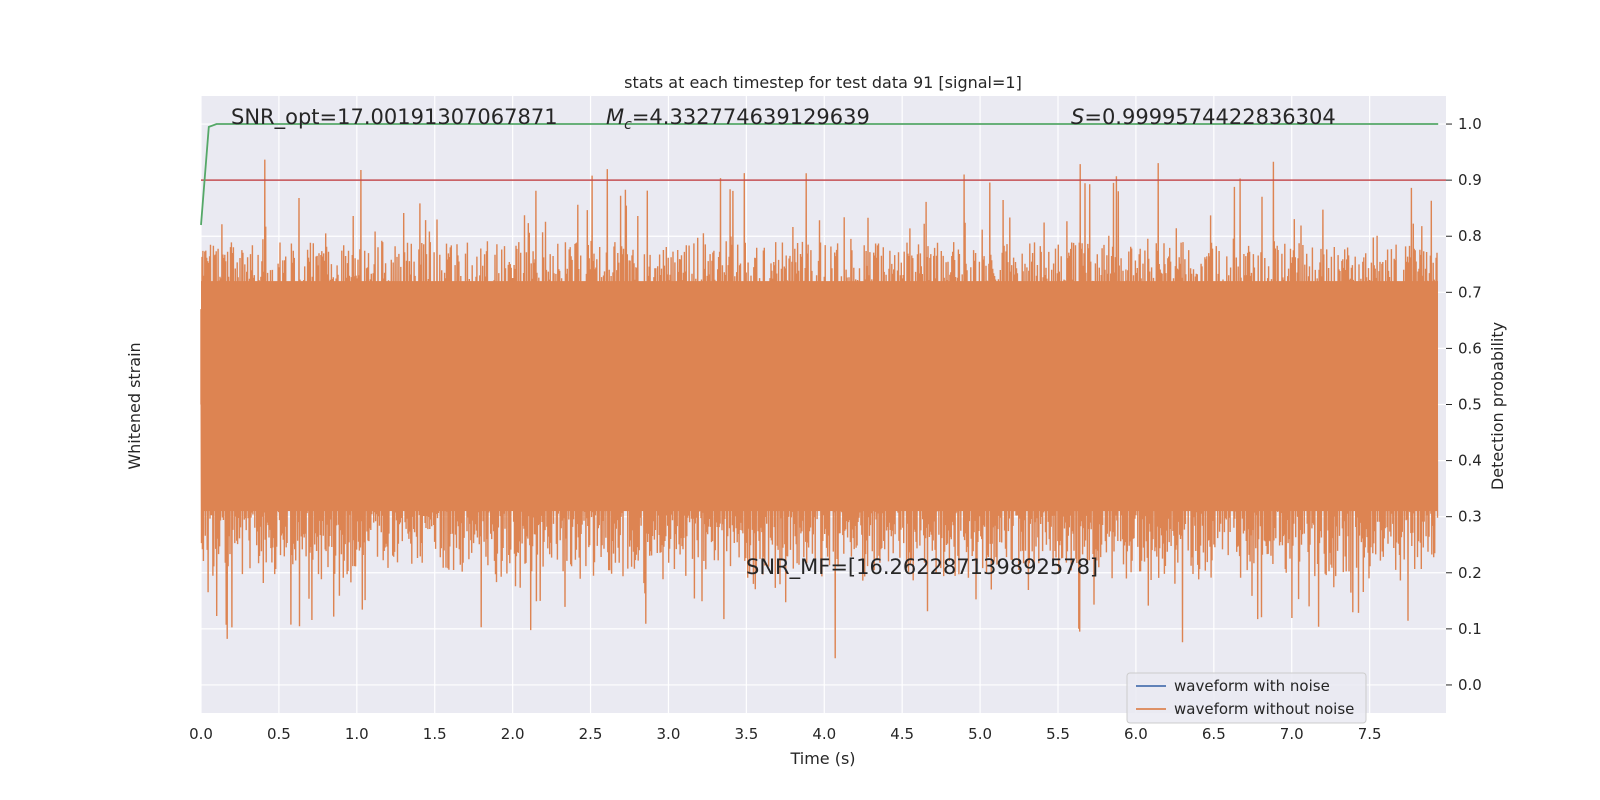  What do you see at coordinates (1470, 517) in the screenshot?
I see `y-tick-label: 0.3` at bounding box center [1470, 517].